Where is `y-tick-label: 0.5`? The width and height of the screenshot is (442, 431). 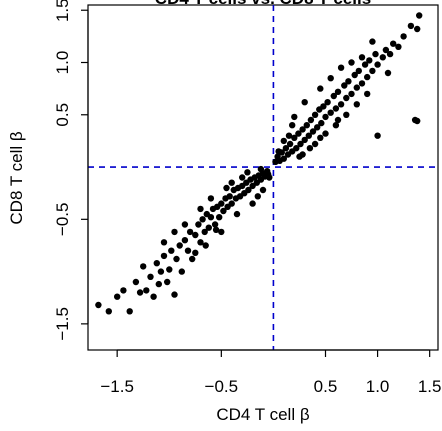
y-tick-label: 0.5 is located at coordinates (62, 115).